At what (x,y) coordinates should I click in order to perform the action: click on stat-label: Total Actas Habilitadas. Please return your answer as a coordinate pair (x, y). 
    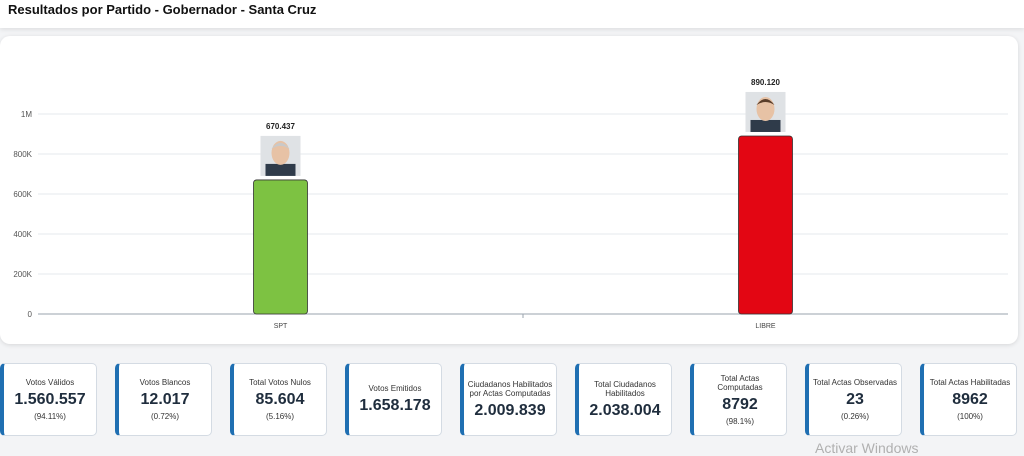
    Looking at the image, I should click on (970, 383).